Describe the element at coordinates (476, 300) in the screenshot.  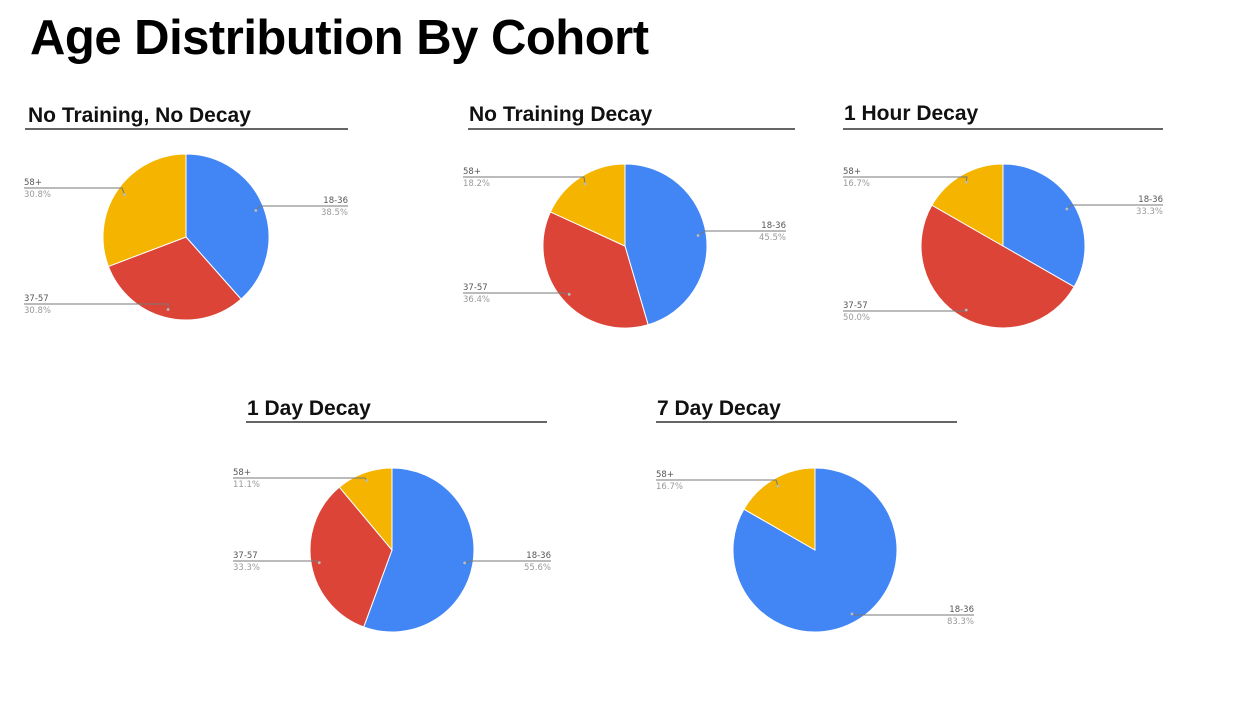
I see `slice-percentage: 36.4%` at that location.